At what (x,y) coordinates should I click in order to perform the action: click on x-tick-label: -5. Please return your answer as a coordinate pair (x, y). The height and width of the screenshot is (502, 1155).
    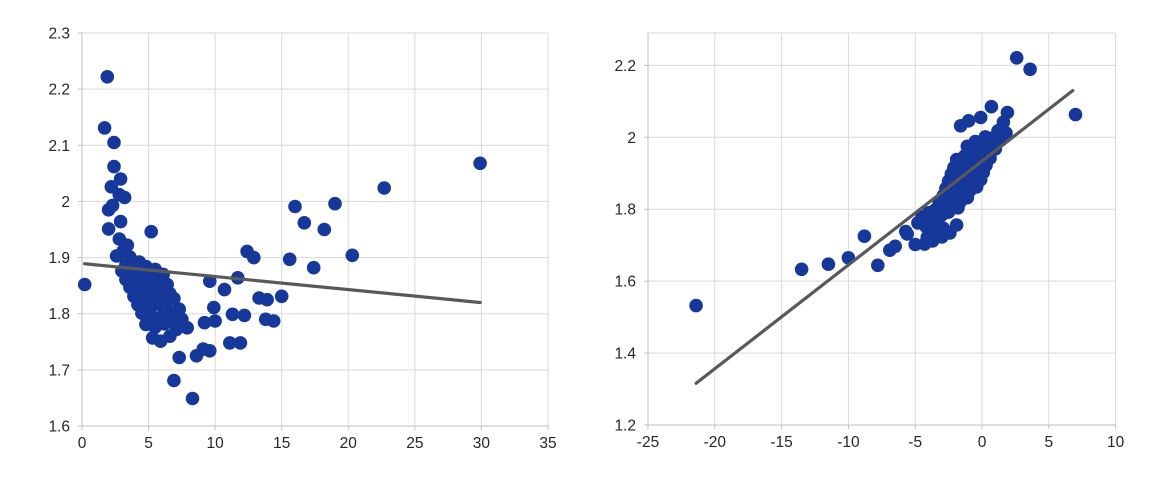
    Looking at the image, I should click on (915, 442).